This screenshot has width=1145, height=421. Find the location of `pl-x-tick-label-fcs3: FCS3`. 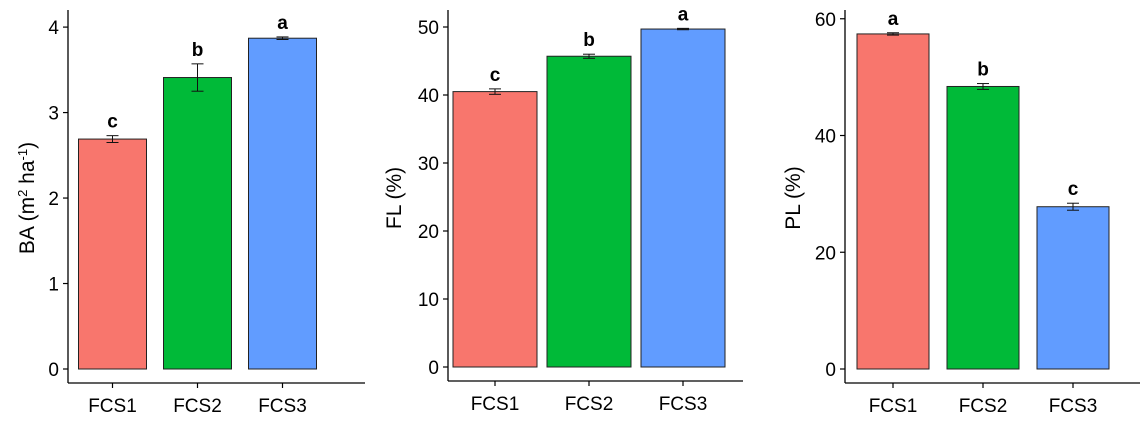

pl-x-tick-label-fcs3: FCS3 is located at coordinates (1073, 406).